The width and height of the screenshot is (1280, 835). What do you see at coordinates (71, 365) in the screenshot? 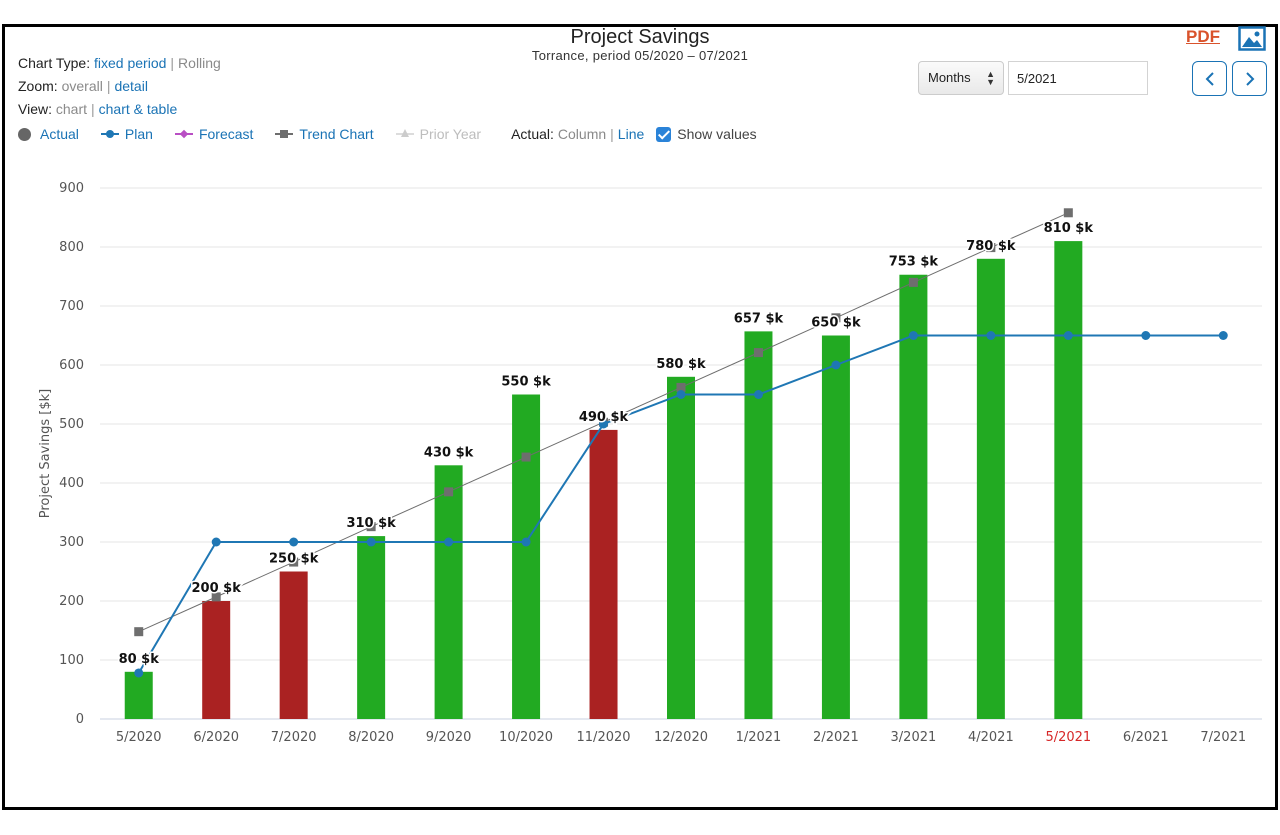
I see `y-tick-label: 600` at bounding box center [71, 365].